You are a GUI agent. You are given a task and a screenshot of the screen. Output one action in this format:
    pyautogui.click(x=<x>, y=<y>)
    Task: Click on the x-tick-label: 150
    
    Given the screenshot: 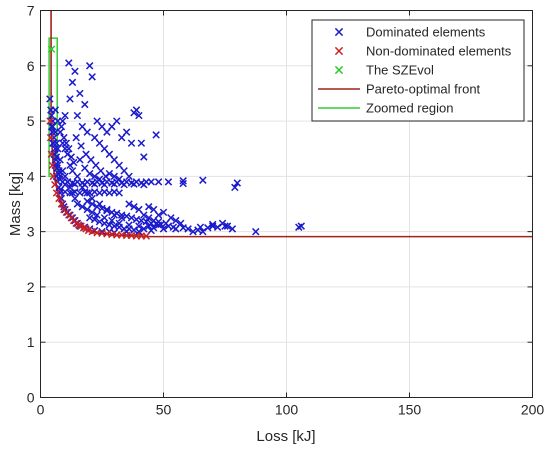 What is the action you would take?
    pyautogui.click(x=410, y=410)
    